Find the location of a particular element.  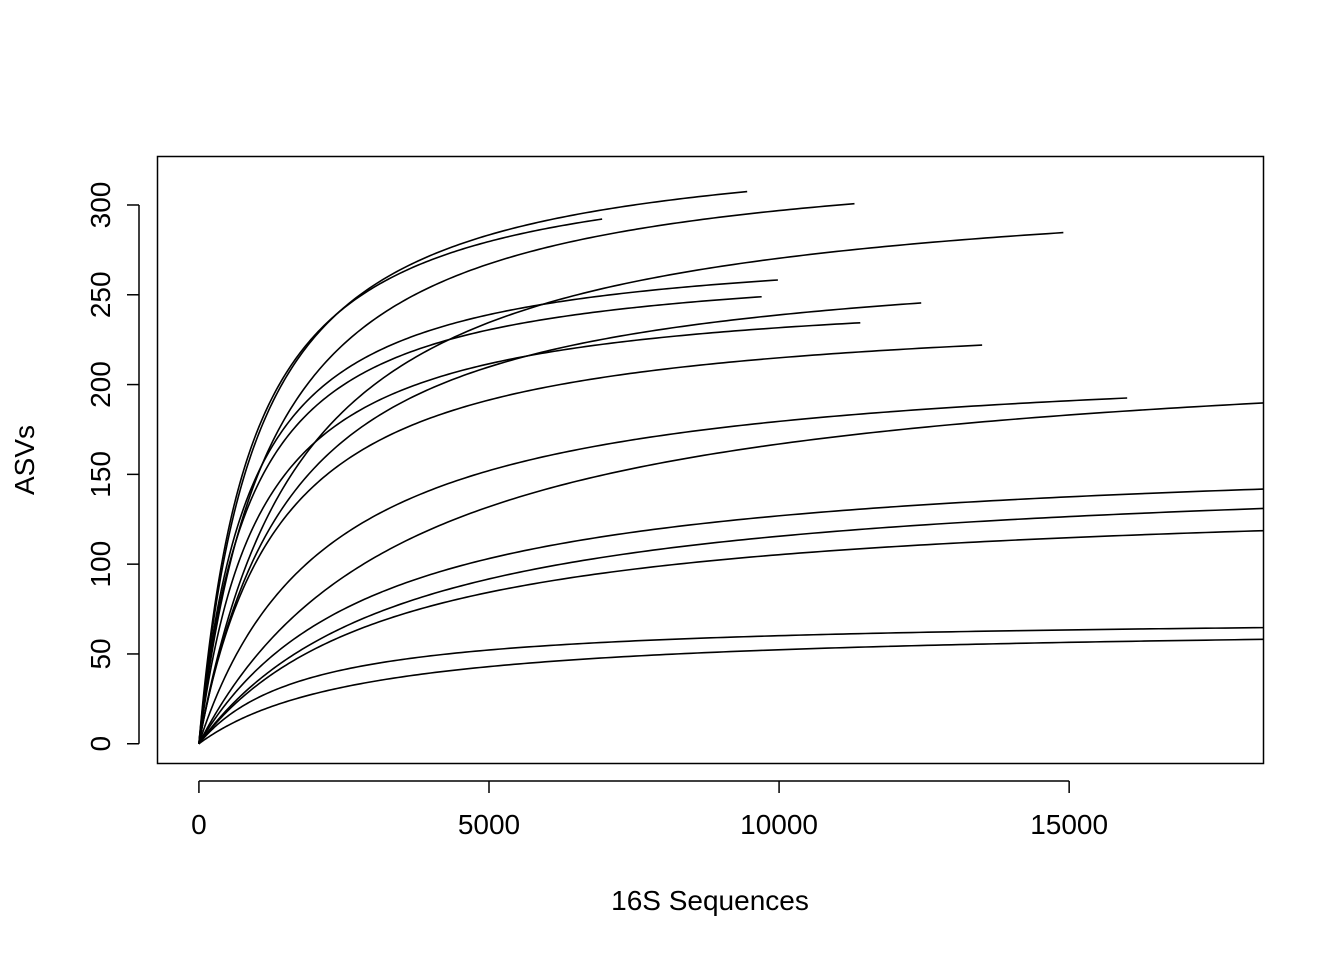

x-tick-label: 15000 is located at coordinates (1069, 824).